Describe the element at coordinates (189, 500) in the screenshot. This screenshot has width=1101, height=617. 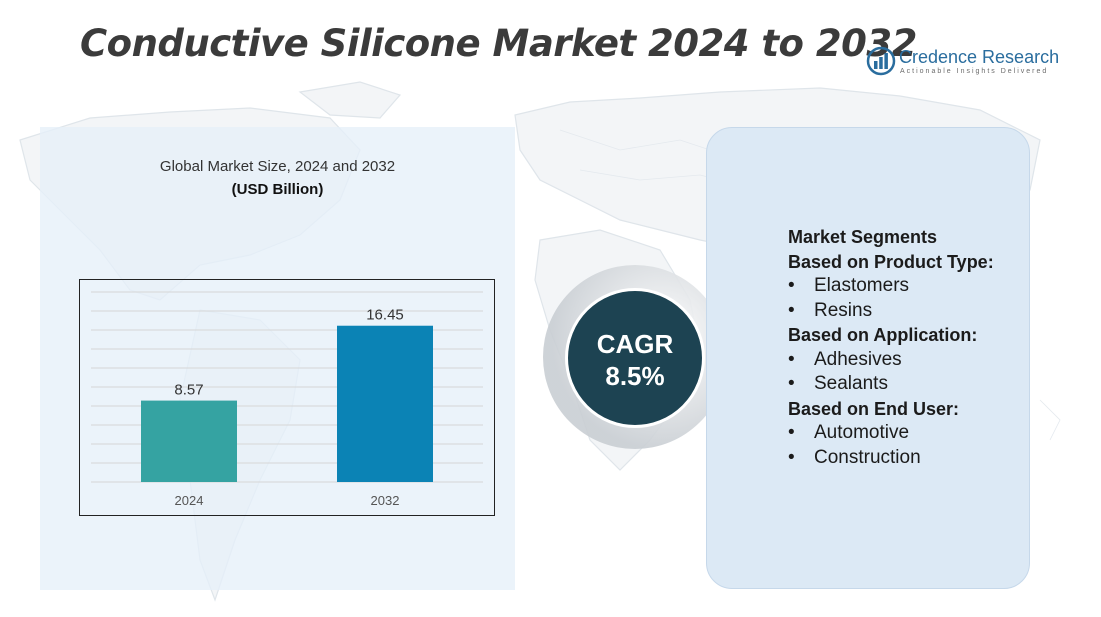
I see `category-label-2024: 2024` at that location.